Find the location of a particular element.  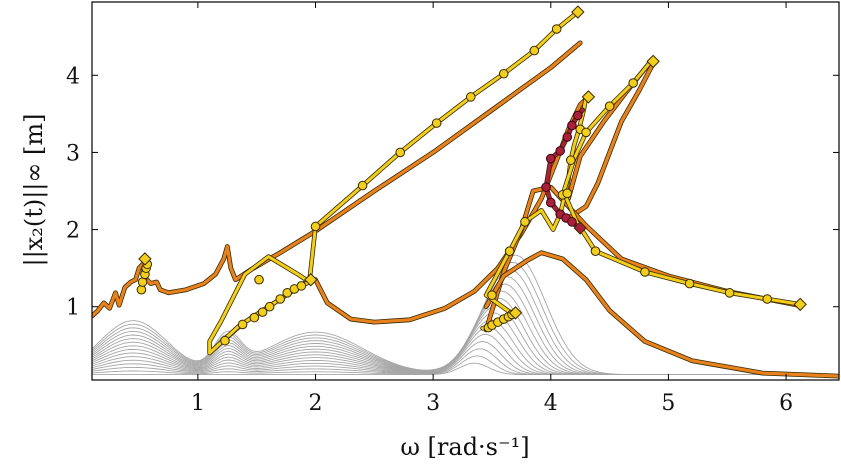

y-tick-label: 4 is located at coordinates (73, 76).